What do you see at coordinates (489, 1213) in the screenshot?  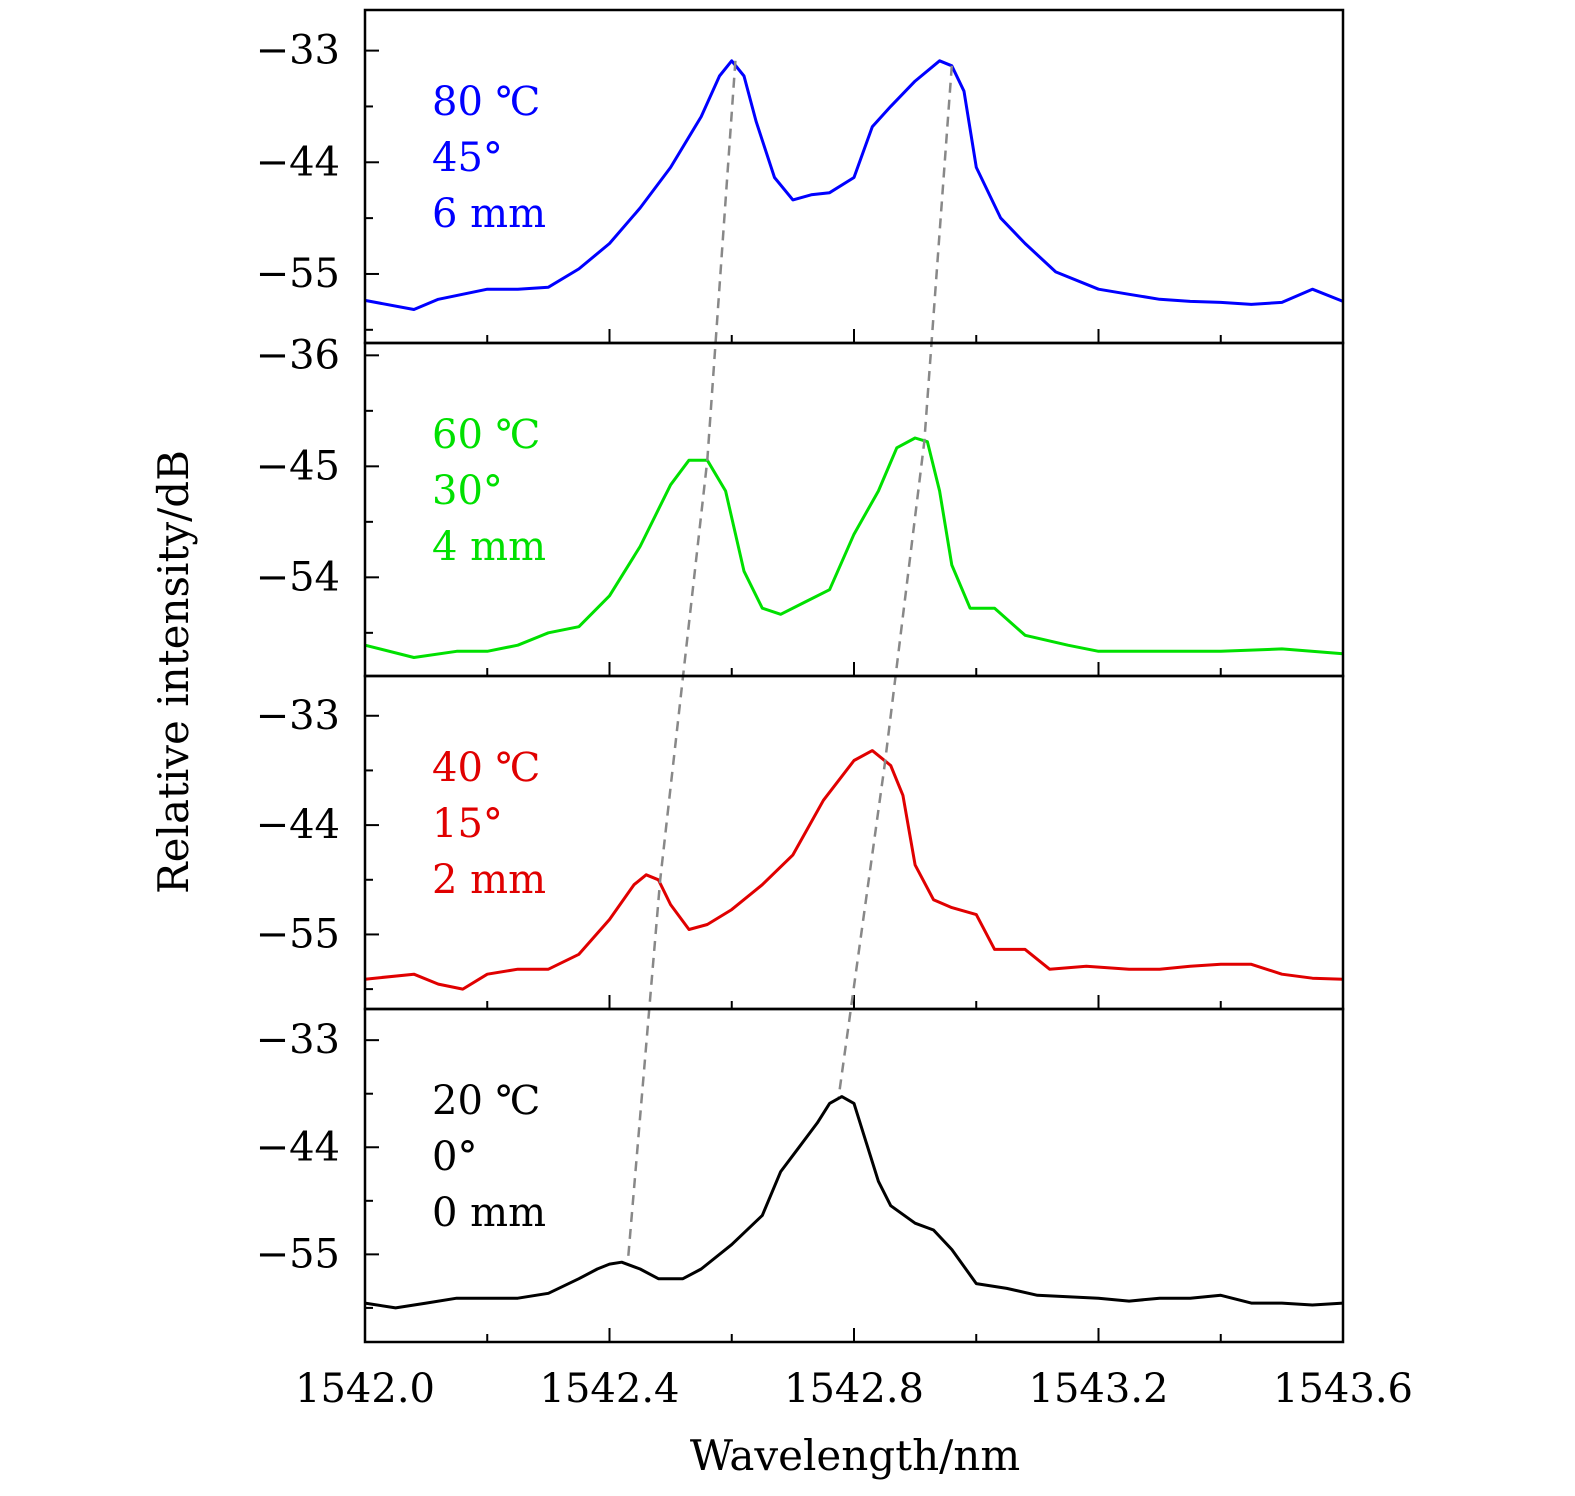 I see `panel-annotation: 0 mm` at bounding box center [489, 1213].